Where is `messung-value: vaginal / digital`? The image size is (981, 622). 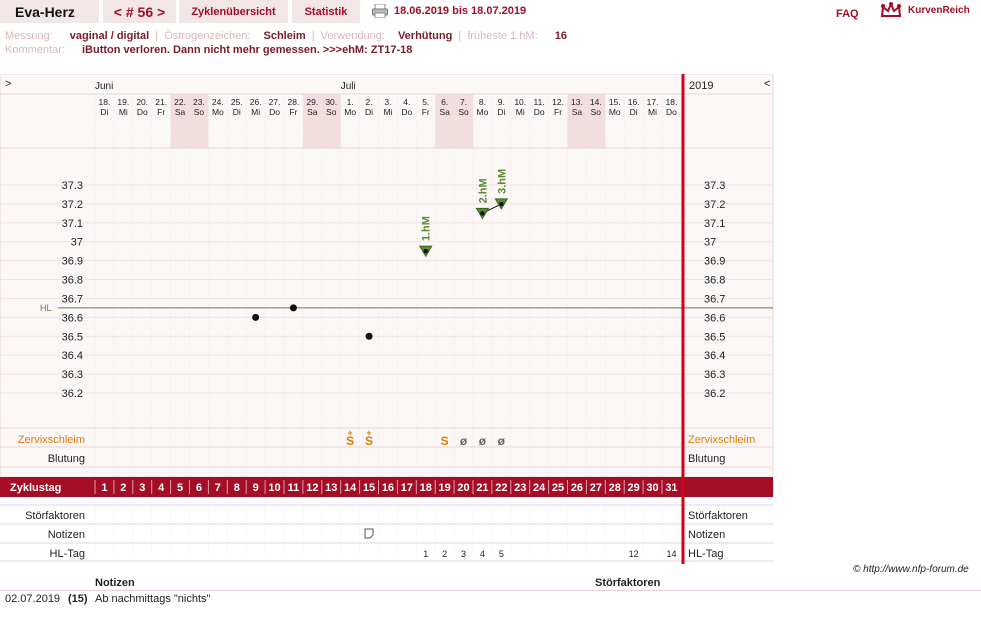
messung-value: vaginal / digital is located at coordinates (109, 36).